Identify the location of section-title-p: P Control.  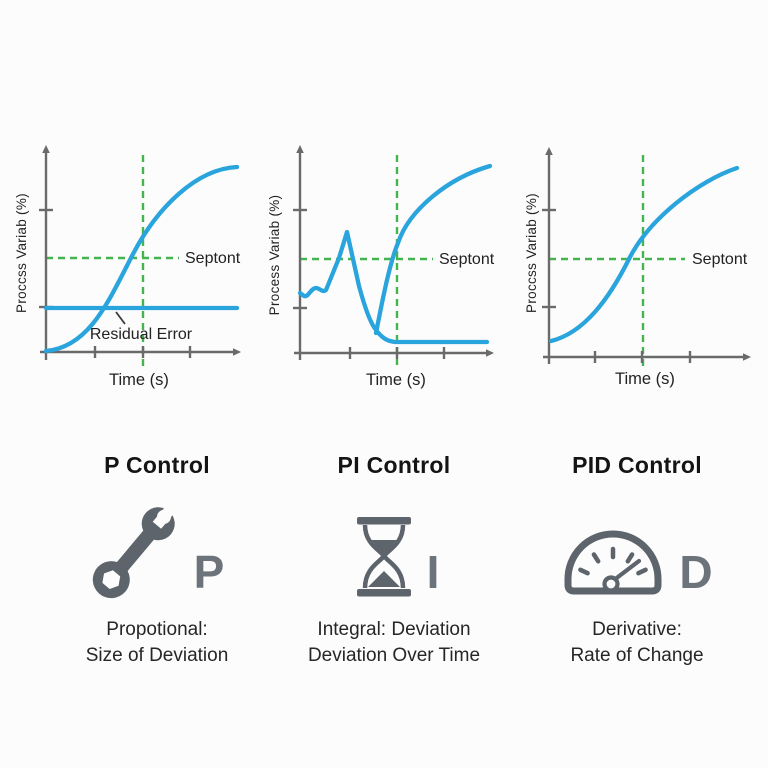
(157, 465).